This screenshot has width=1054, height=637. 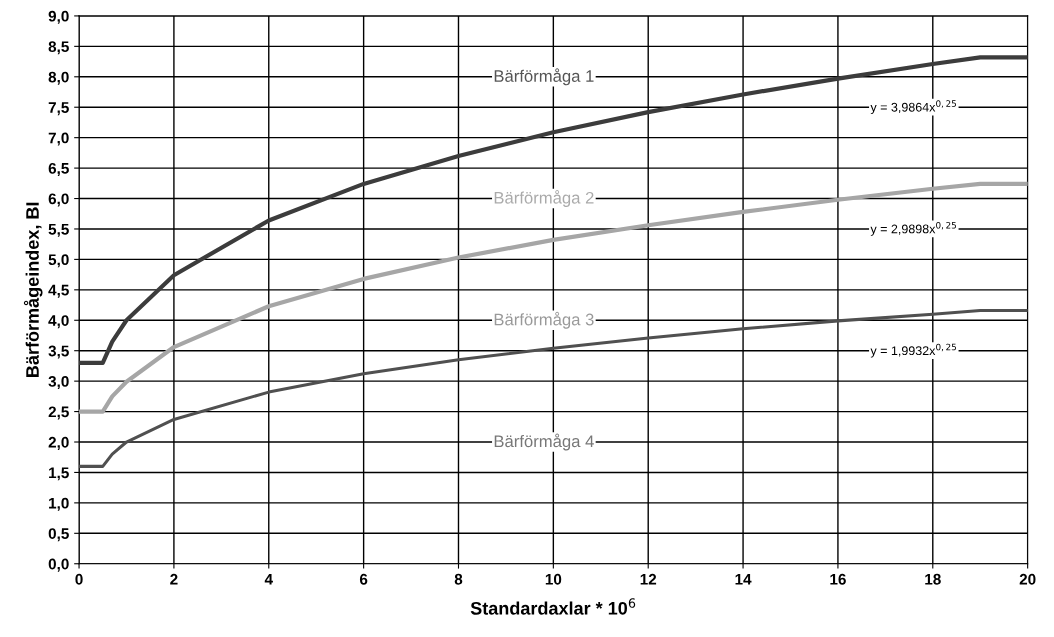 What do you see at coordinates (913, 228) in the screenshot?
I see `annotation: y = 2,9898x$^{0,25}$` at bounding box center [913, 228].